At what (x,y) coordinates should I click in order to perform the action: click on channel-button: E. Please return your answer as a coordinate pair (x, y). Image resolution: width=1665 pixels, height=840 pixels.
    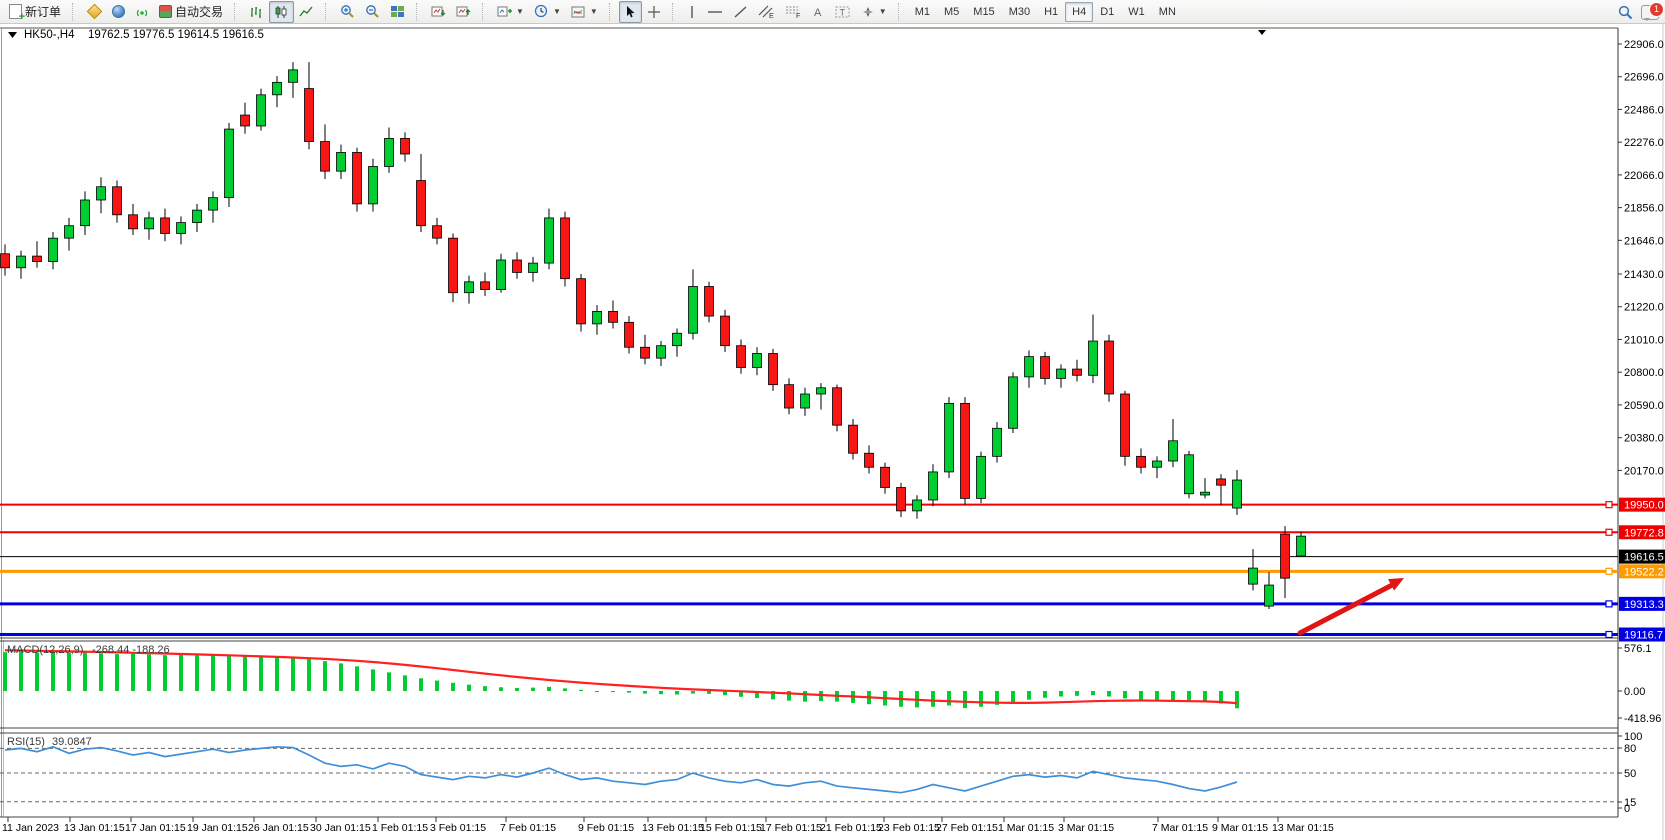
    Looking at the image, I should click on (766, 12).